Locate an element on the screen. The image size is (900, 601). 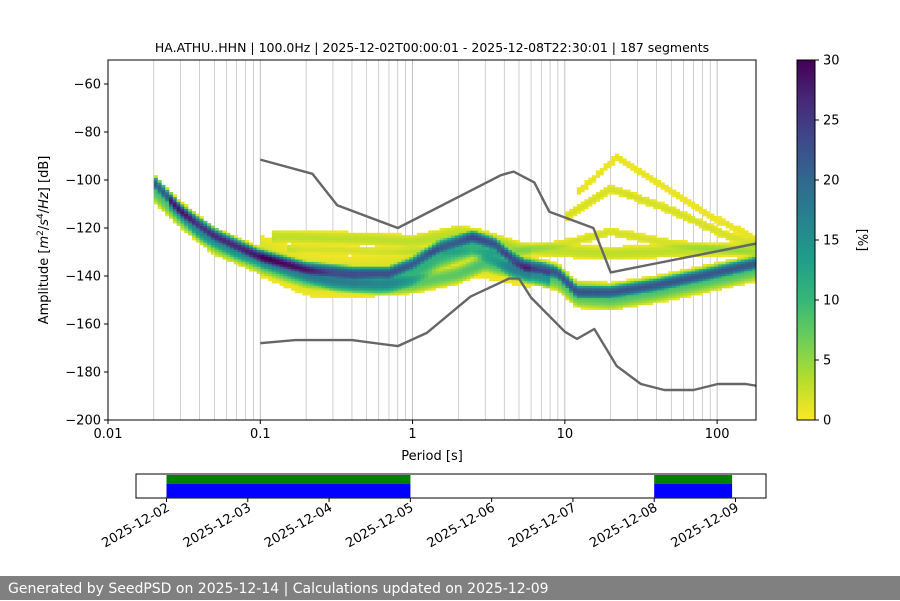
timeline-tick-label: 2025-12-02 is located at coordinates (136, 525).